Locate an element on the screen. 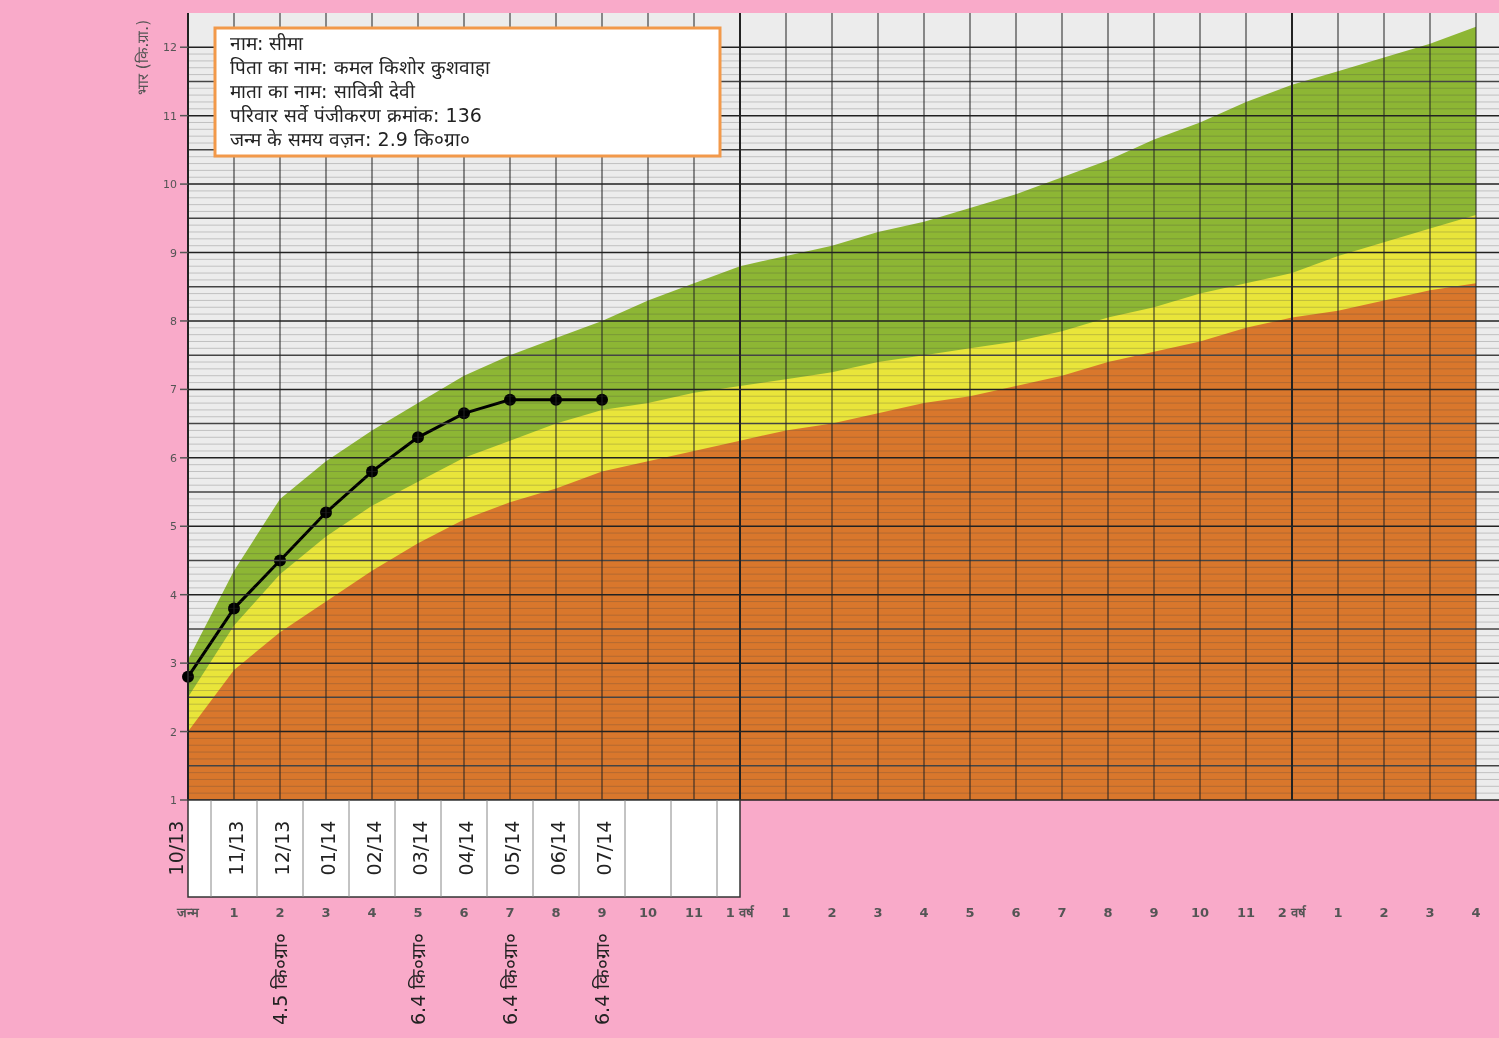 This screenshot has height=1038, width=1499. annotation: परिवार सर्वे पंजीकरण क्रमांक: 136 is located at coordinates (356, 115).